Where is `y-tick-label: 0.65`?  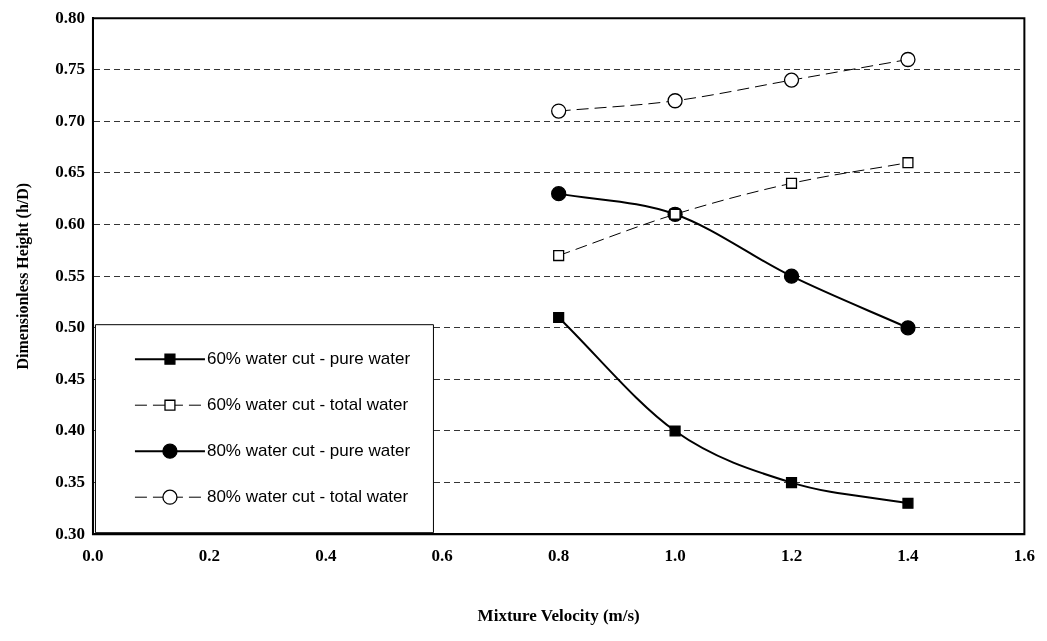
y-tick-label: 0.65 is located at coordinates (70, 172).